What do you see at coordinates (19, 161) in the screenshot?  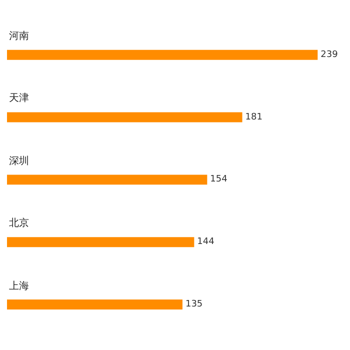 I see `y-tick-label: 深圳` at bounding box center [19, 161].